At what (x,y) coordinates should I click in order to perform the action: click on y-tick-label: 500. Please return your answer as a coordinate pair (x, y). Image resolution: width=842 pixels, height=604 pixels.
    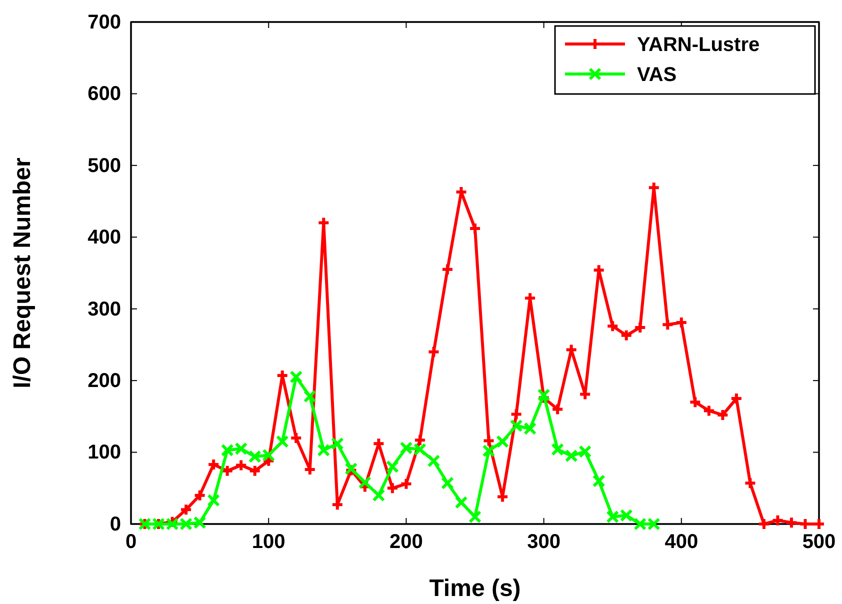
    Looking at the image, I should click on (104, 165).